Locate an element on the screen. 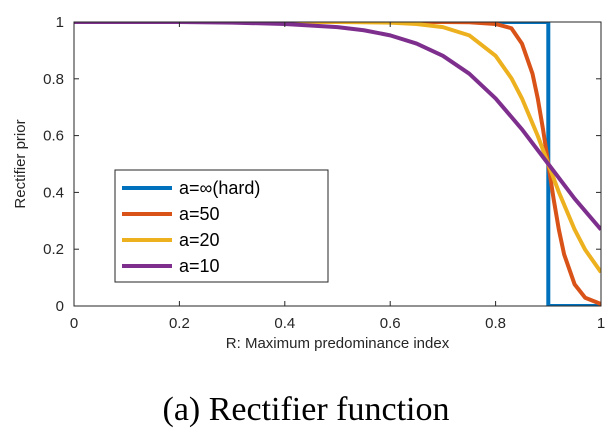 The image size is (616, 437). legend-label-0: a=∞(hard) is located at coordinates (219, 188).